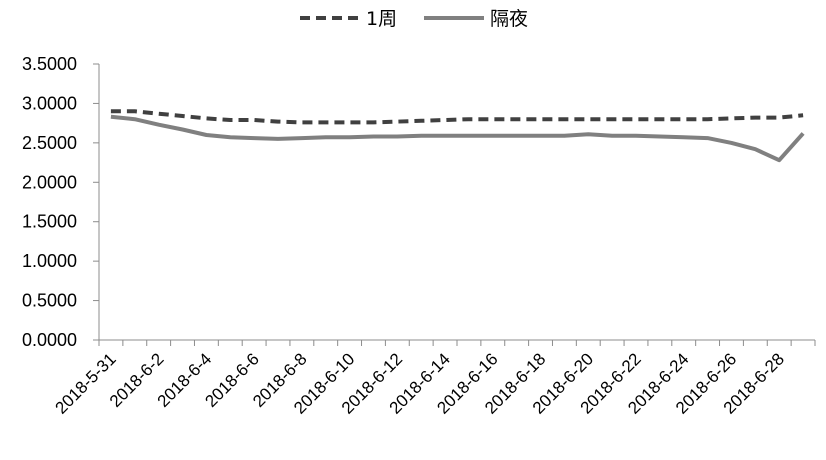 The width and height of the screenshot is (826, 460). Describe the element at coordinates (49, 182) in the screenshot. I see `y-tick-label: 2.0000` at that location.